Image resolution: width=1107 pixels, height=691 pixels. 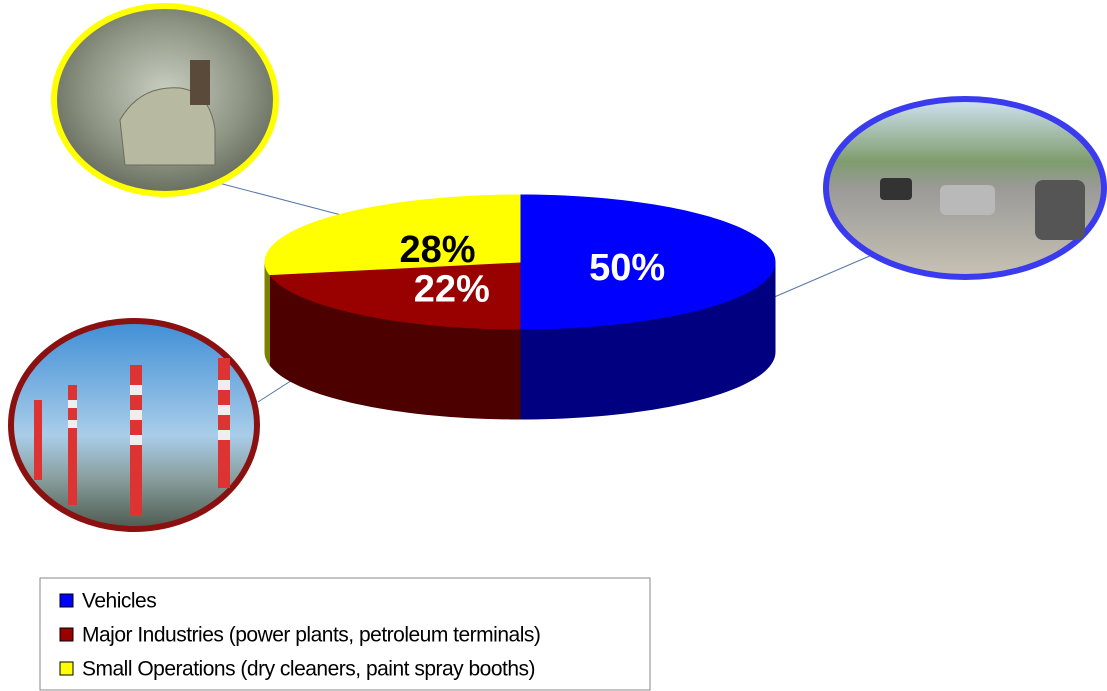 What do you see at coordinates (165, 100) in the screenshot?
I see `photo-paint-booth` at bounding box center [165, 100].